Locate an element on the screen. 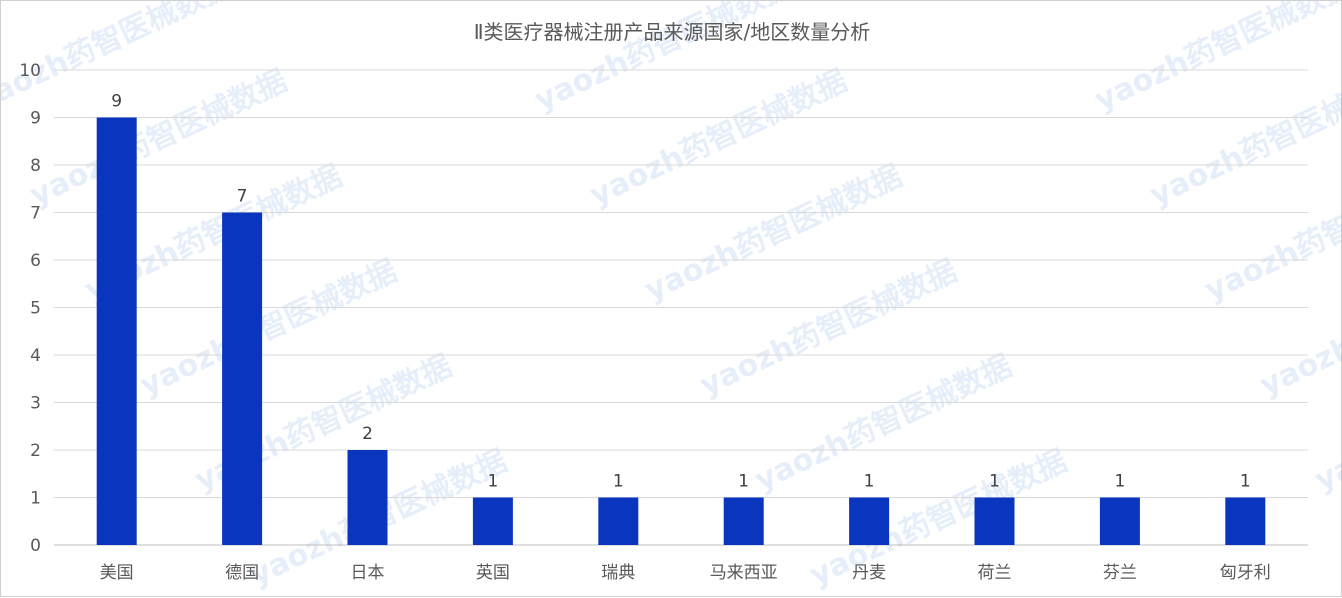  chart-title: Ⅱ类医疗器械注册产品来源国家/地区数量分析 is located at coordinates (672, 32).